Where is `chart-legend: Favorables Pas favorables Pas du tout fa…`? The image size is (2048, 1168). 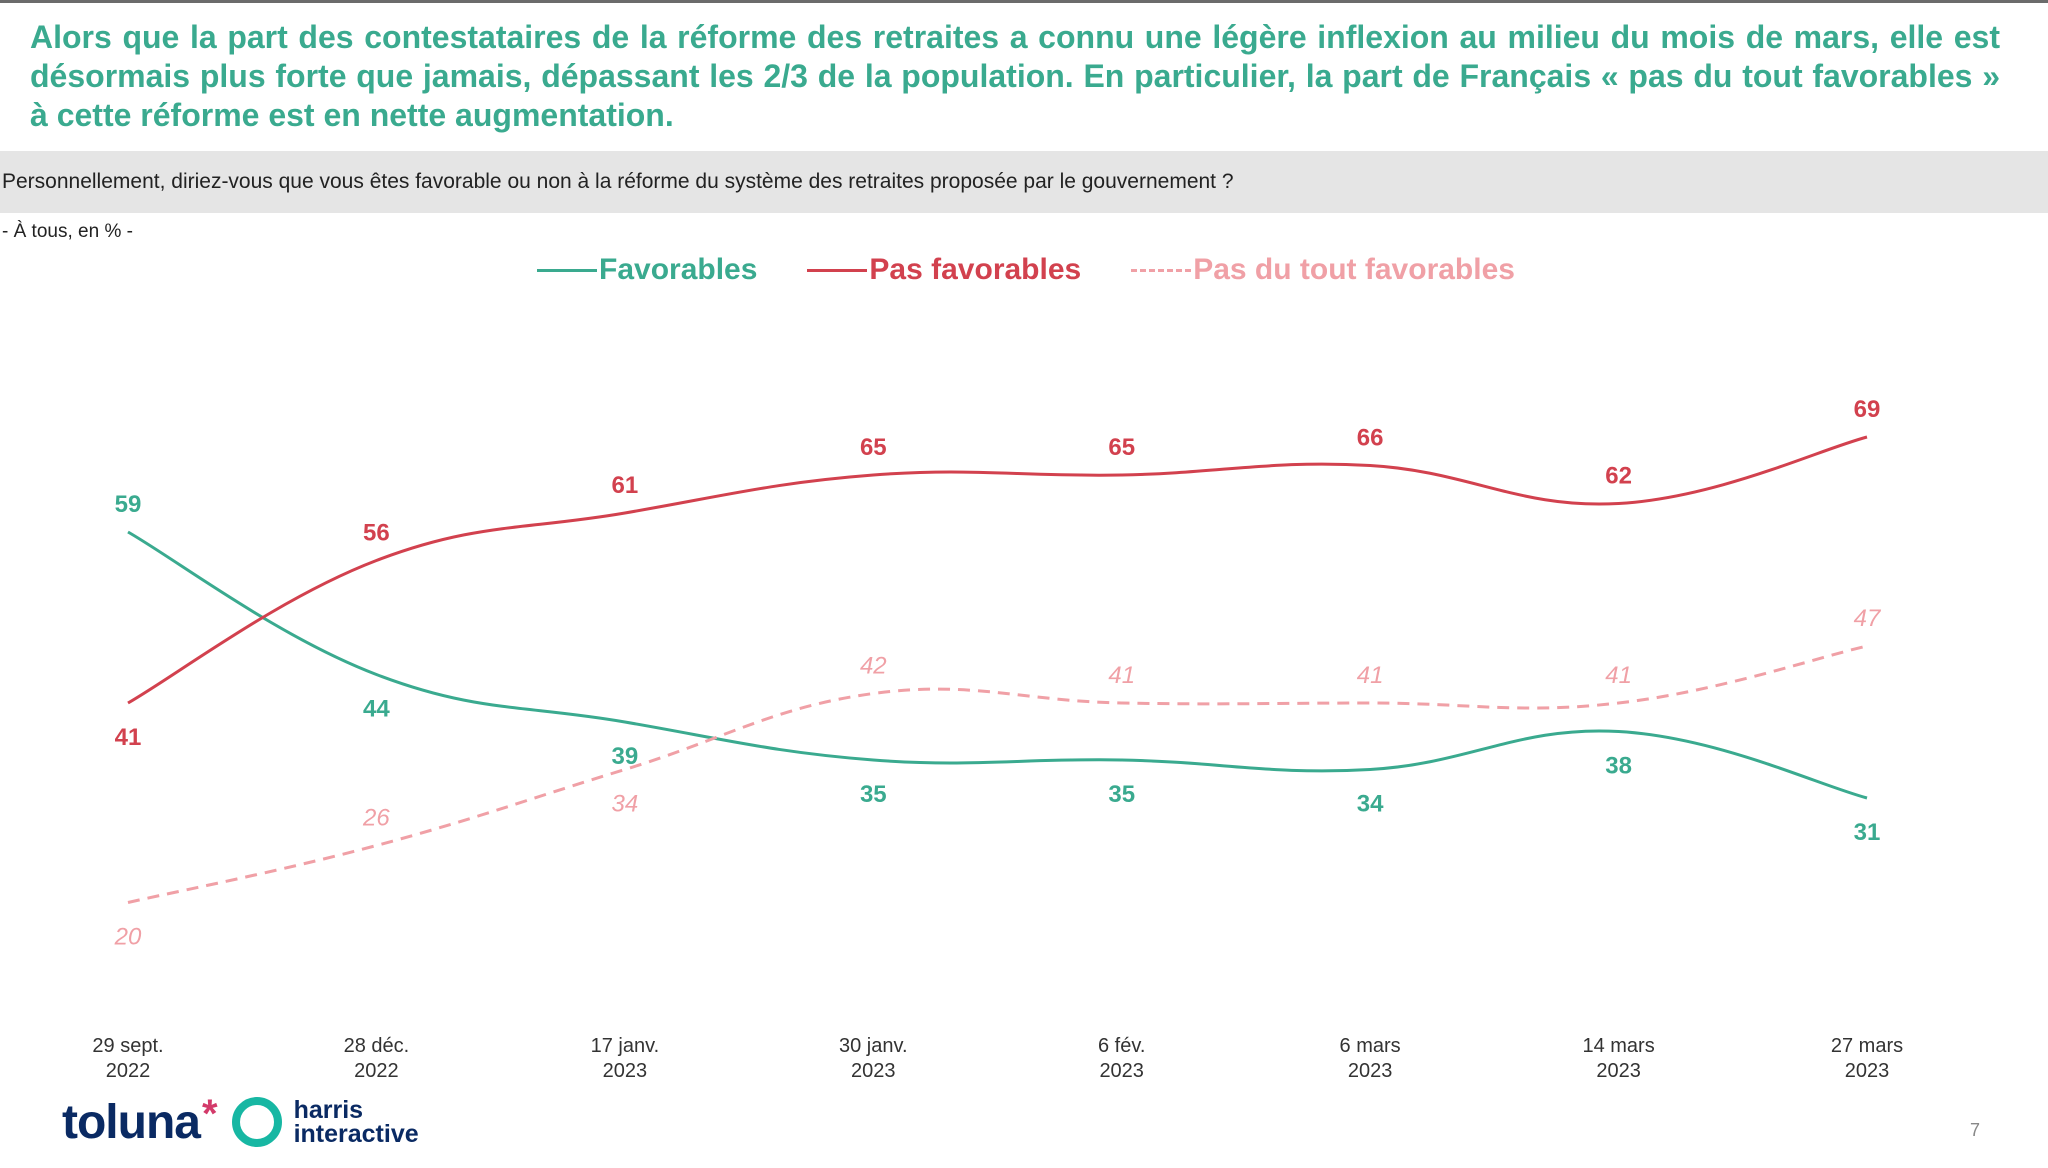
chart-legend: Favorables Pas favorables Pas du tout fa… is located at coordinates (1051, 270).